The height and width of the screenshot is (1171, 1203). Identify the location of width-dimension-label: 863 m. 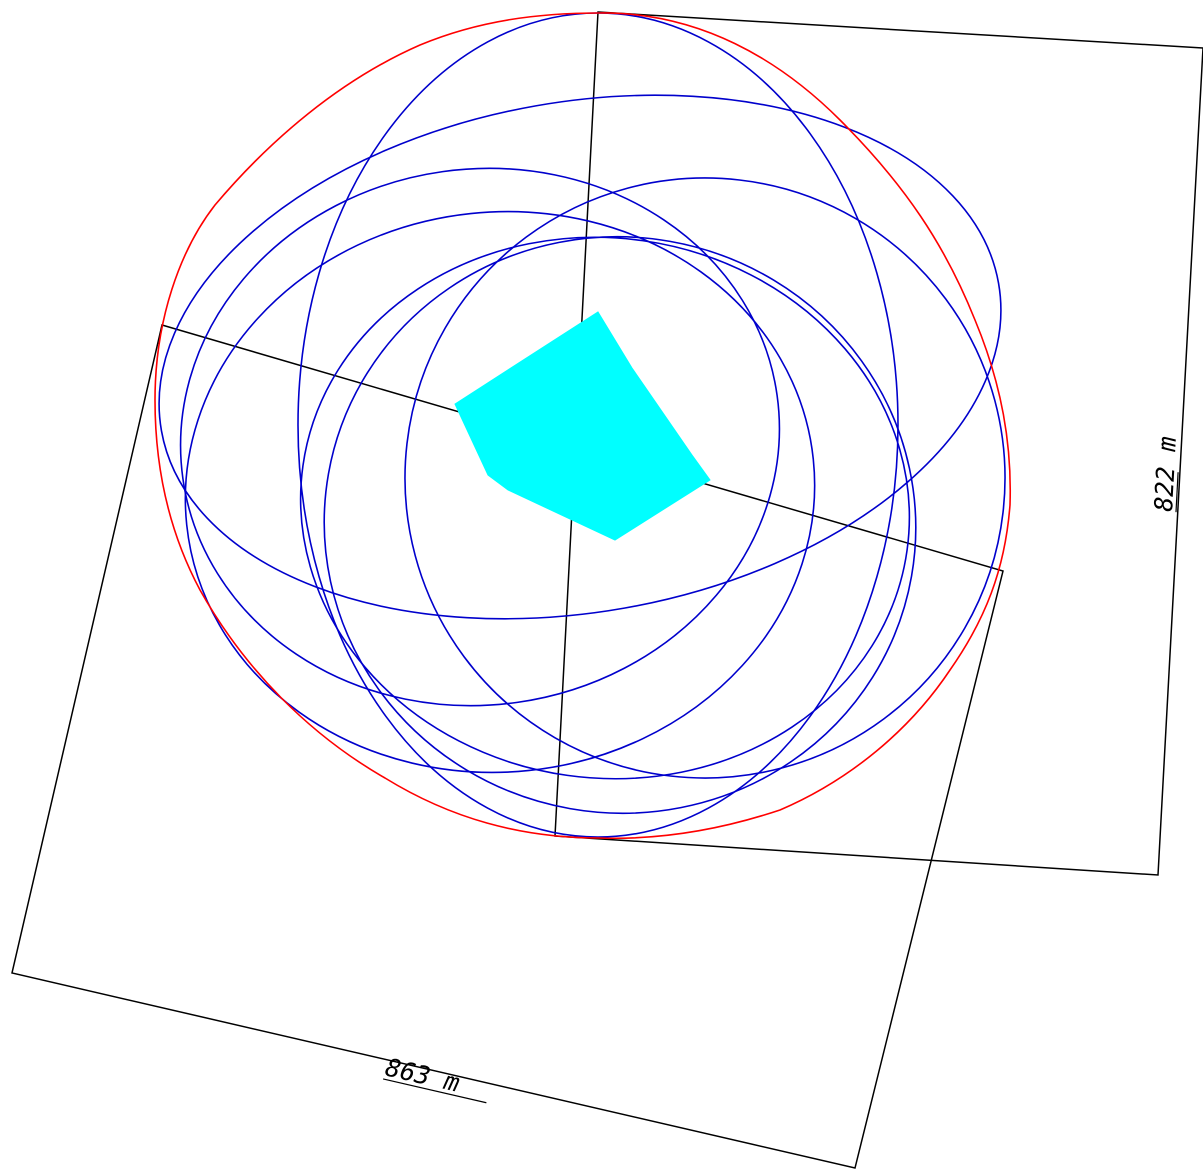
(423, 1075).